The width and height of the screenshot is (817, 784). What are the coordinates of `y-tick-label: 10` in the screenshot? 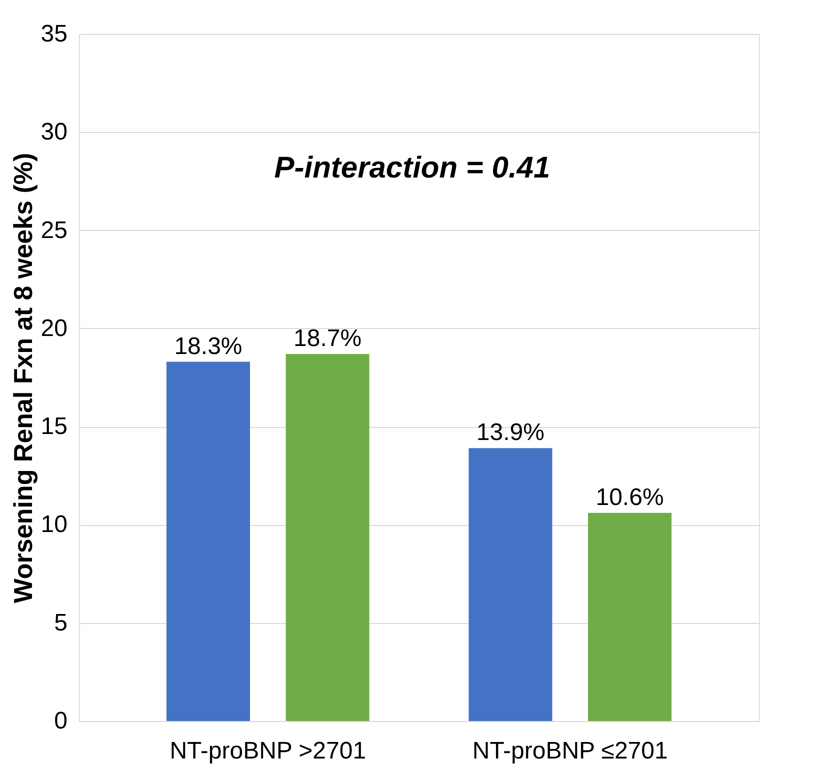 It's located at (54, 524).